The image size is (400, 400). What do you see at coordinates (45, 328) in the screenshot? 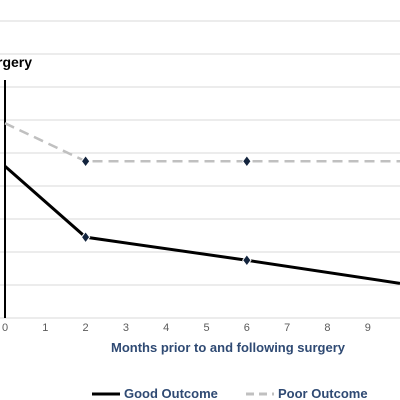
I see `x-tick-label: 1` at bounding box center [45, 328].